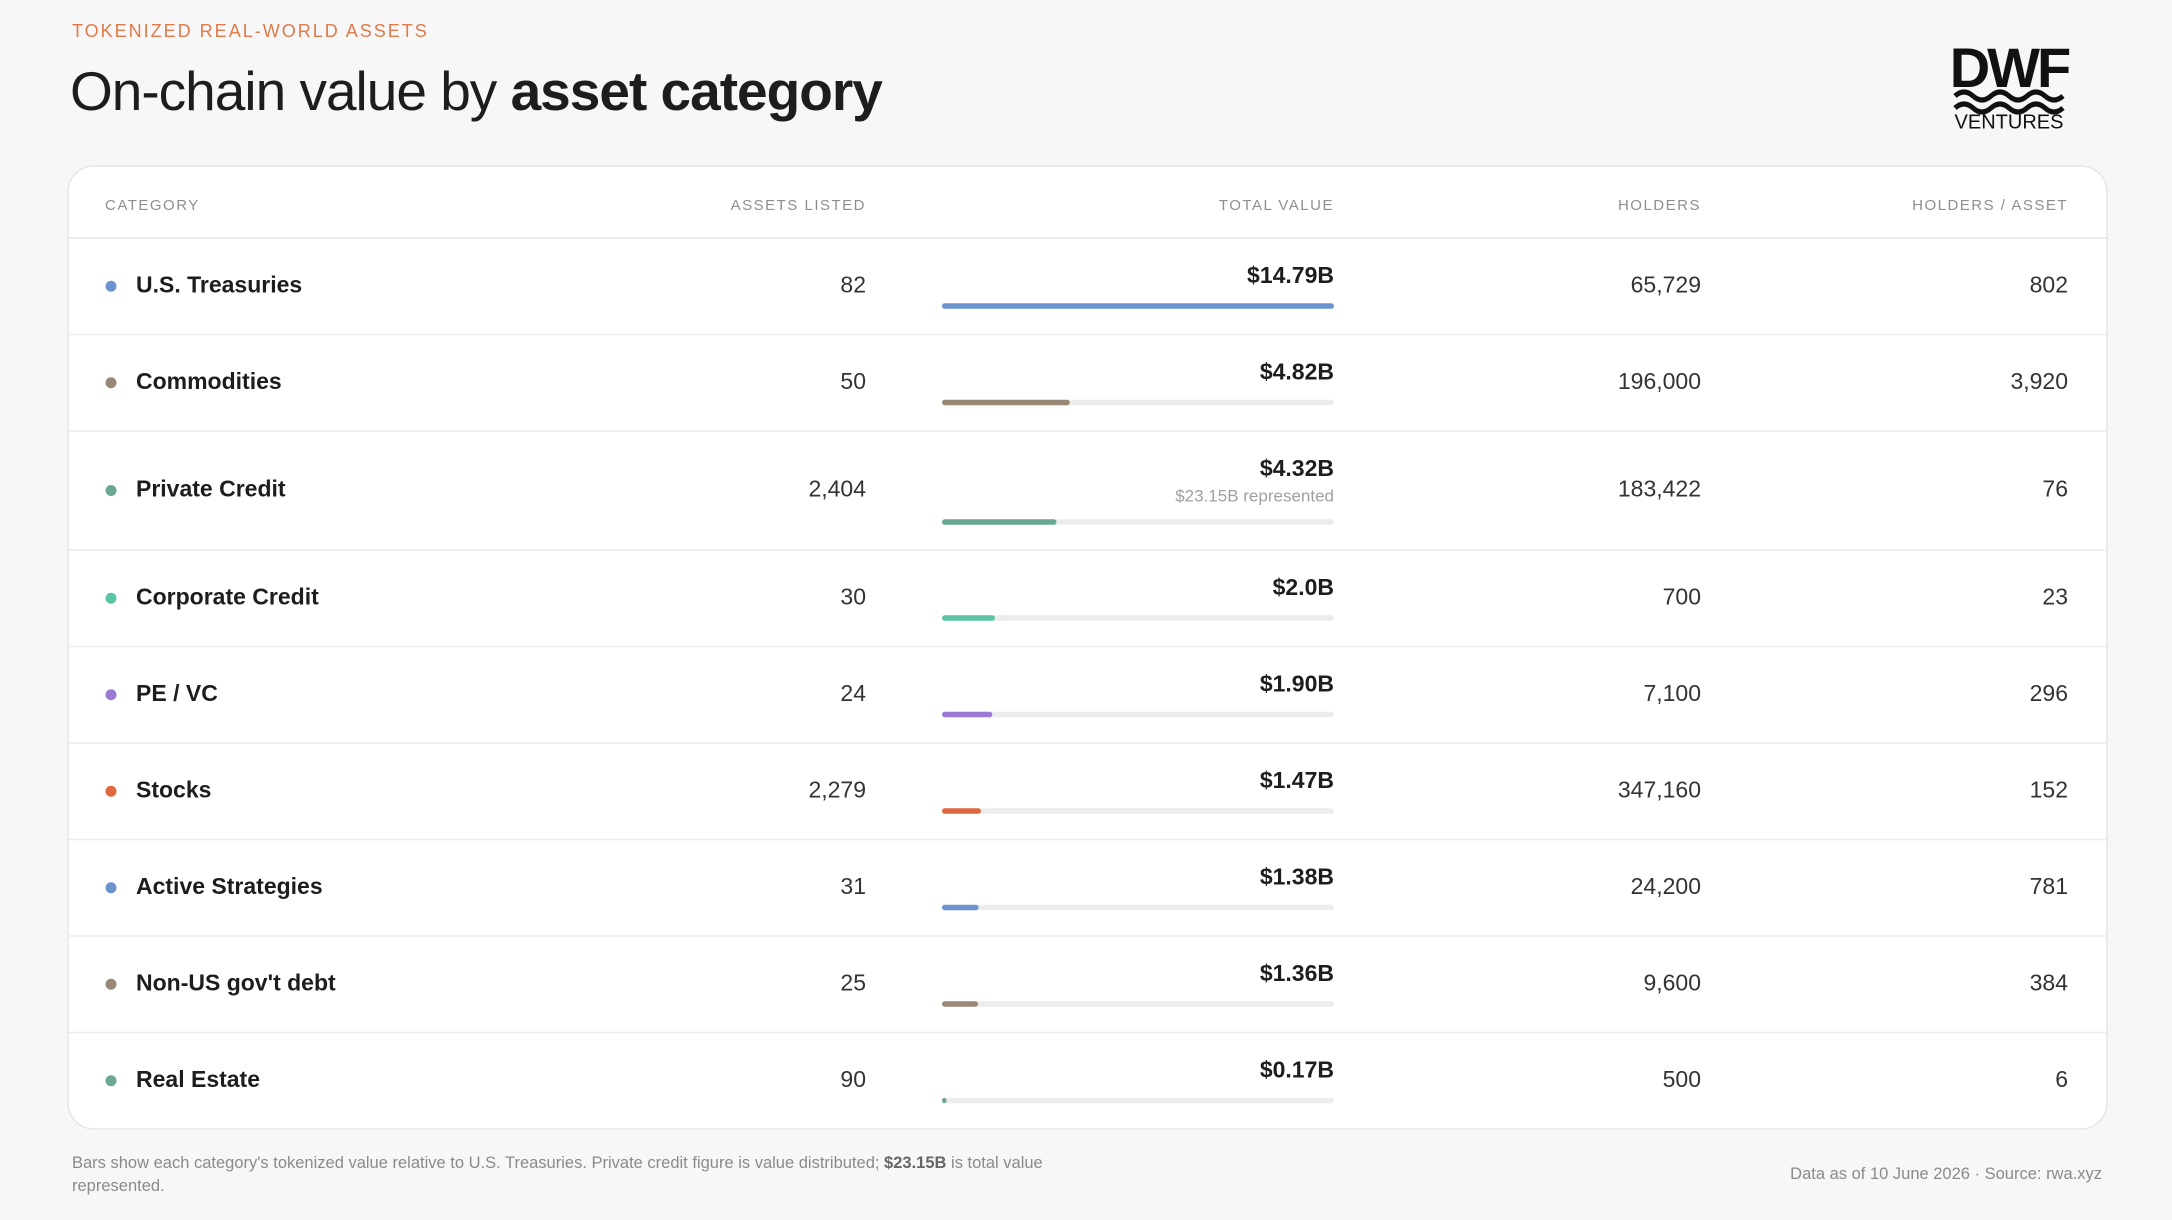  Describe the element at coordinates (853, 982) in the screenshot. I see `assets-listed: 25` at that location.